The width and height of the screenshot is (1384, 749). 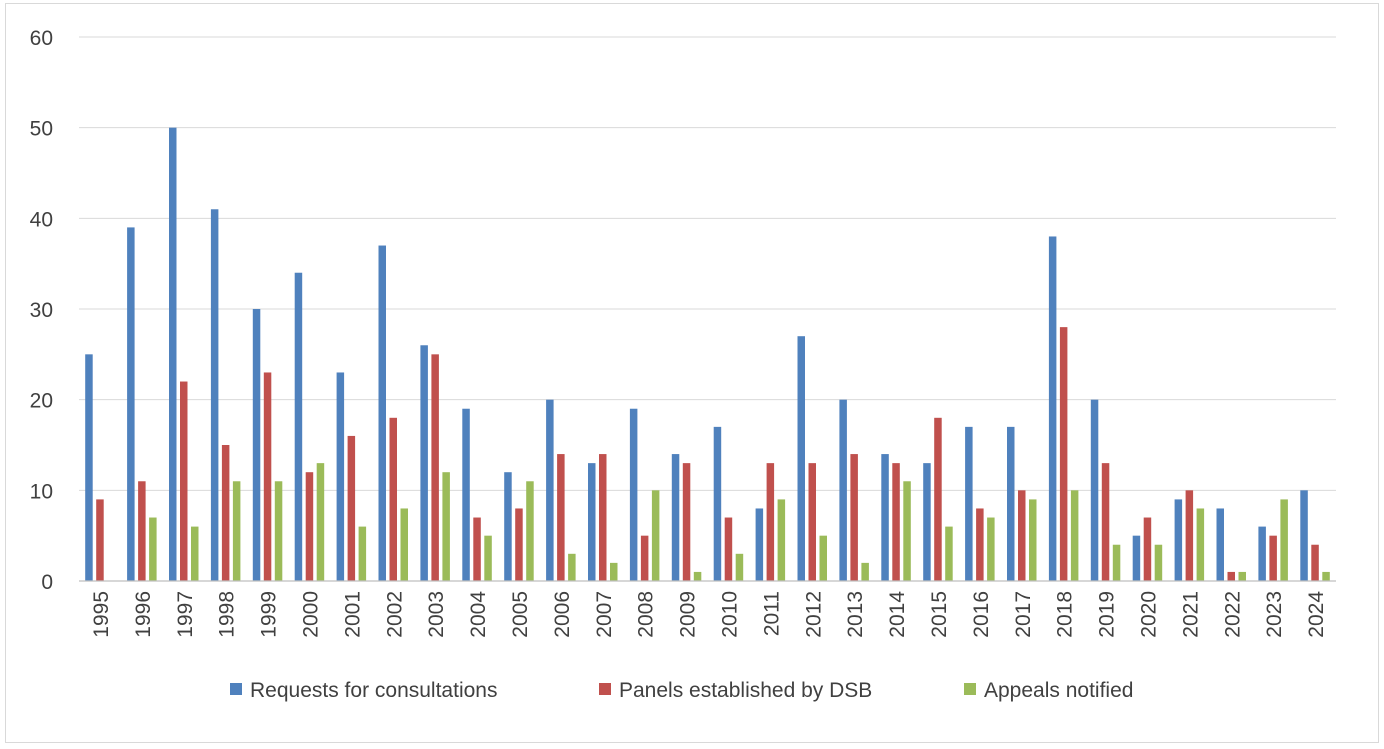 I want to click on bar-requests-for-consultations-2006, so click(x=550, y=490).